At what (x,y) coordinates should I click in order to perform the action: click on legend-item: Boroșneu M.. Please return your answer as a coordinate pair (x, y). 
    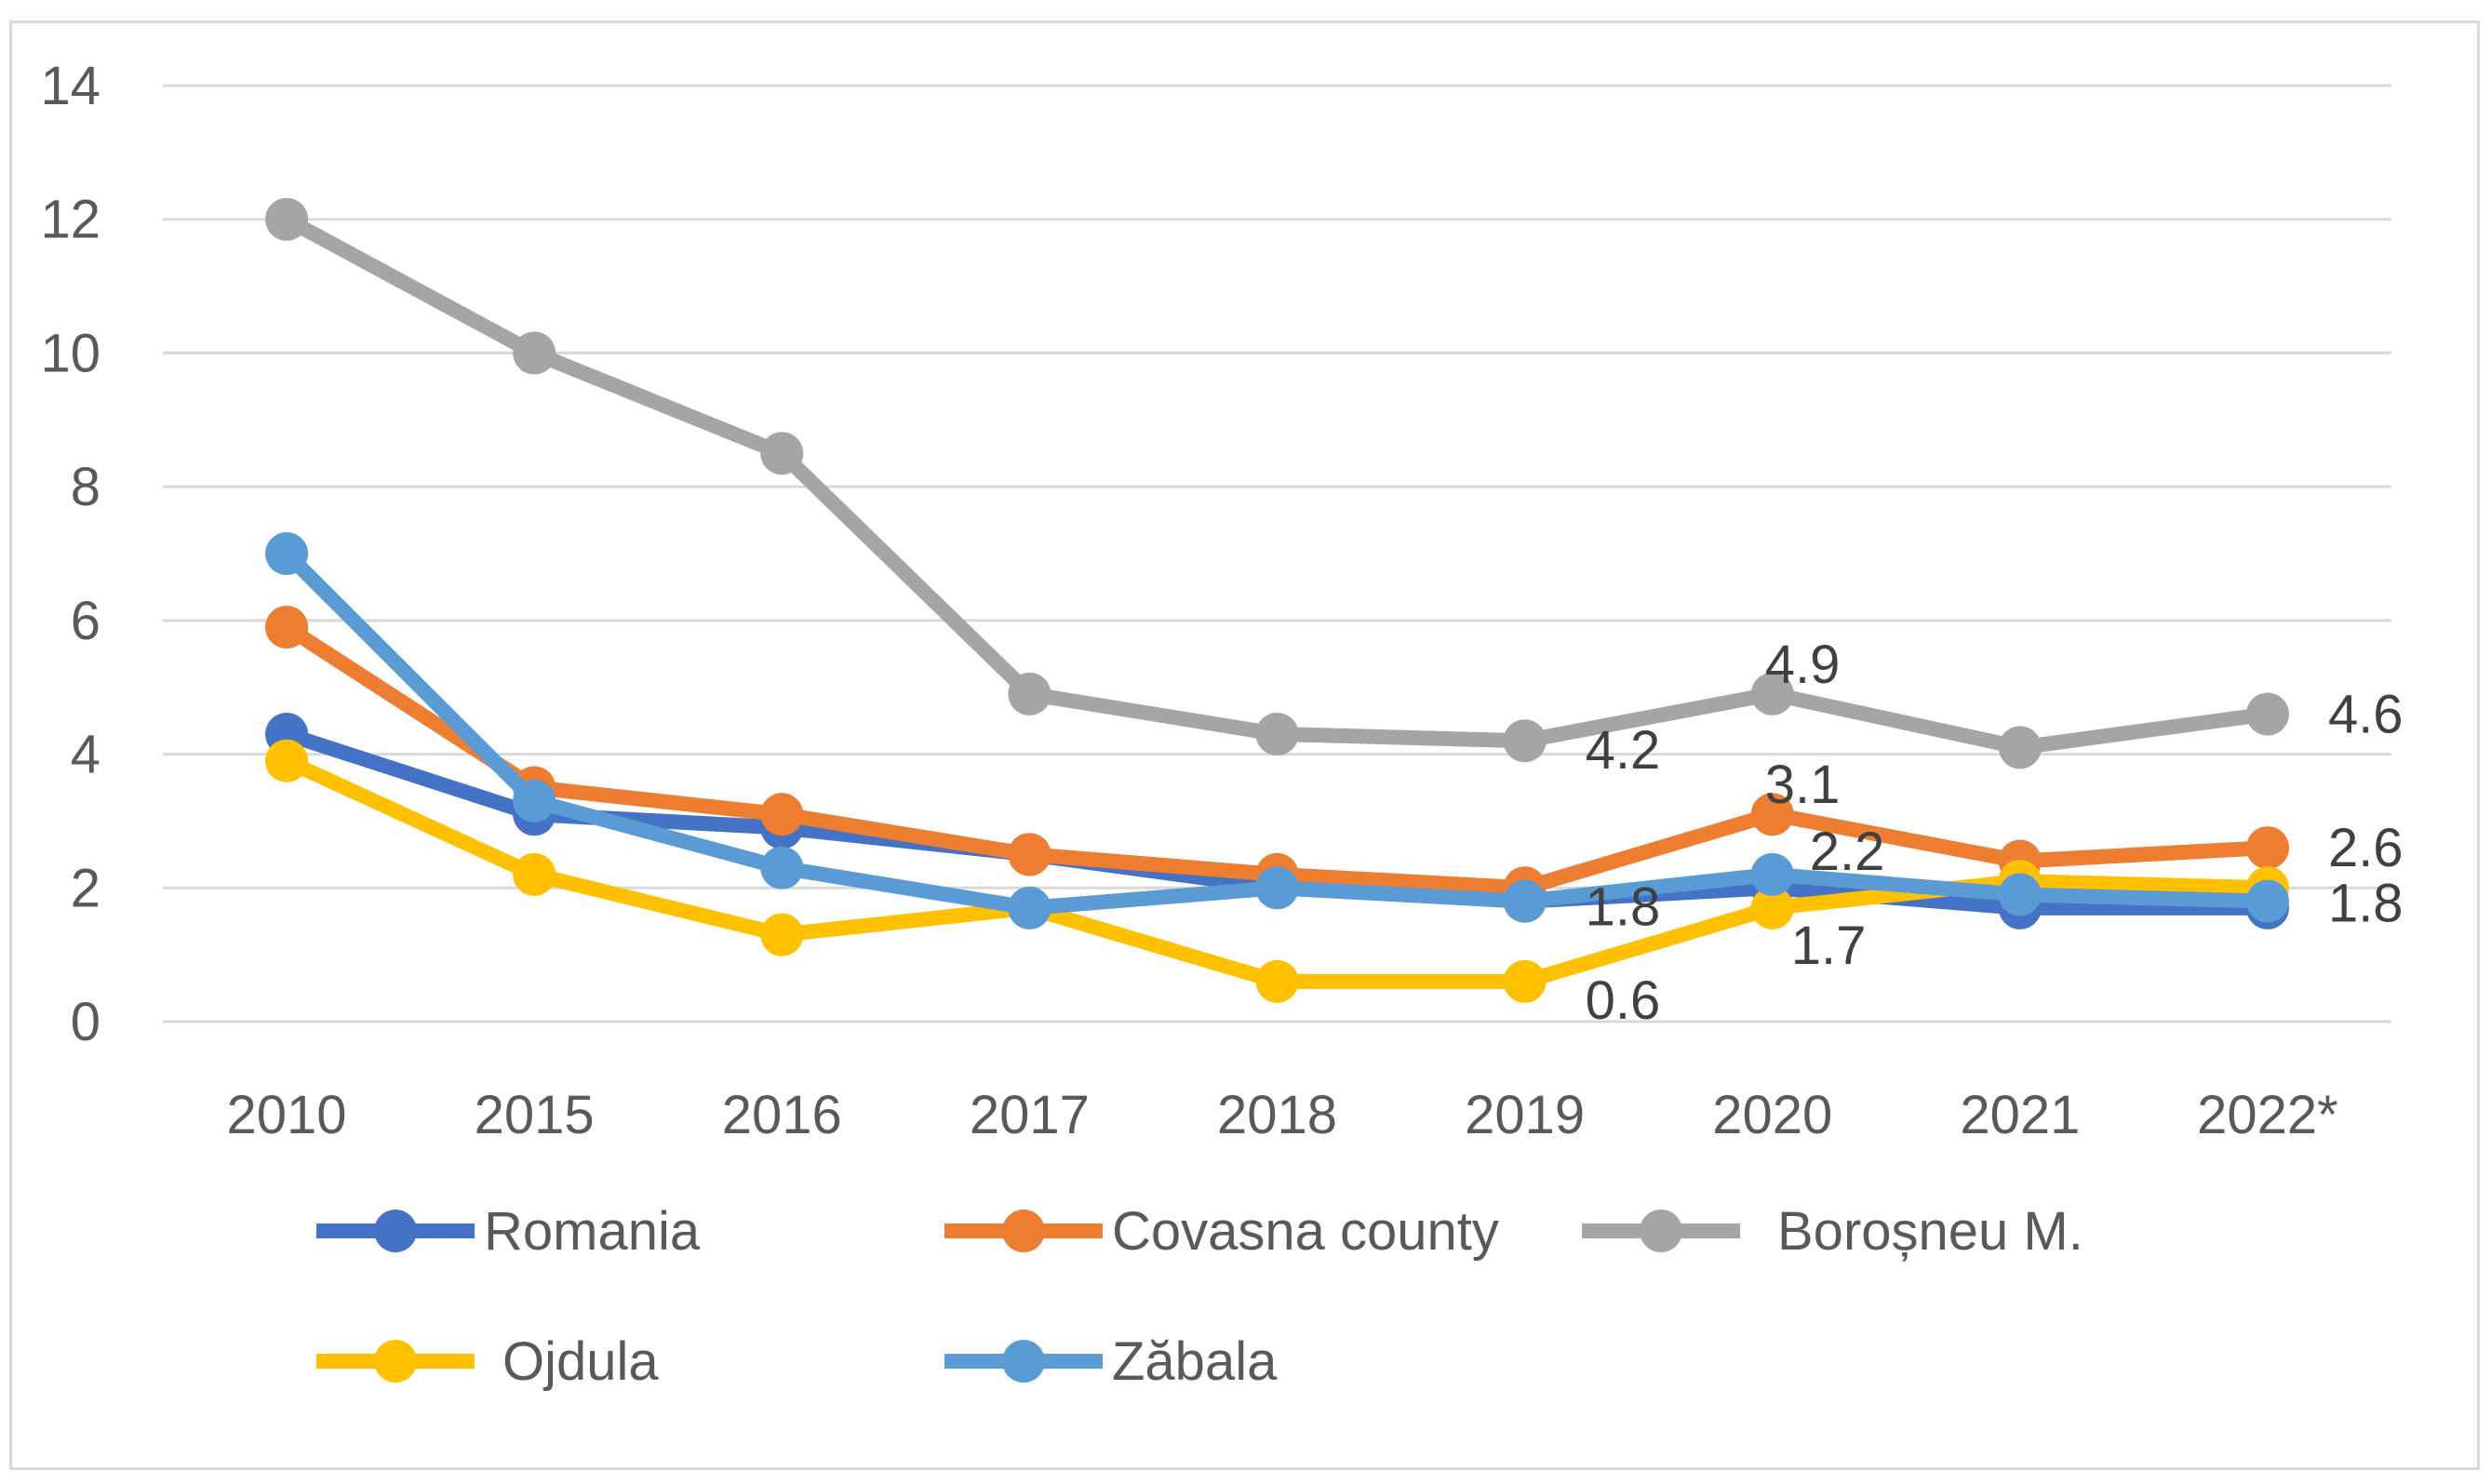
    Looking at the image, I should click on (1833, 1231).